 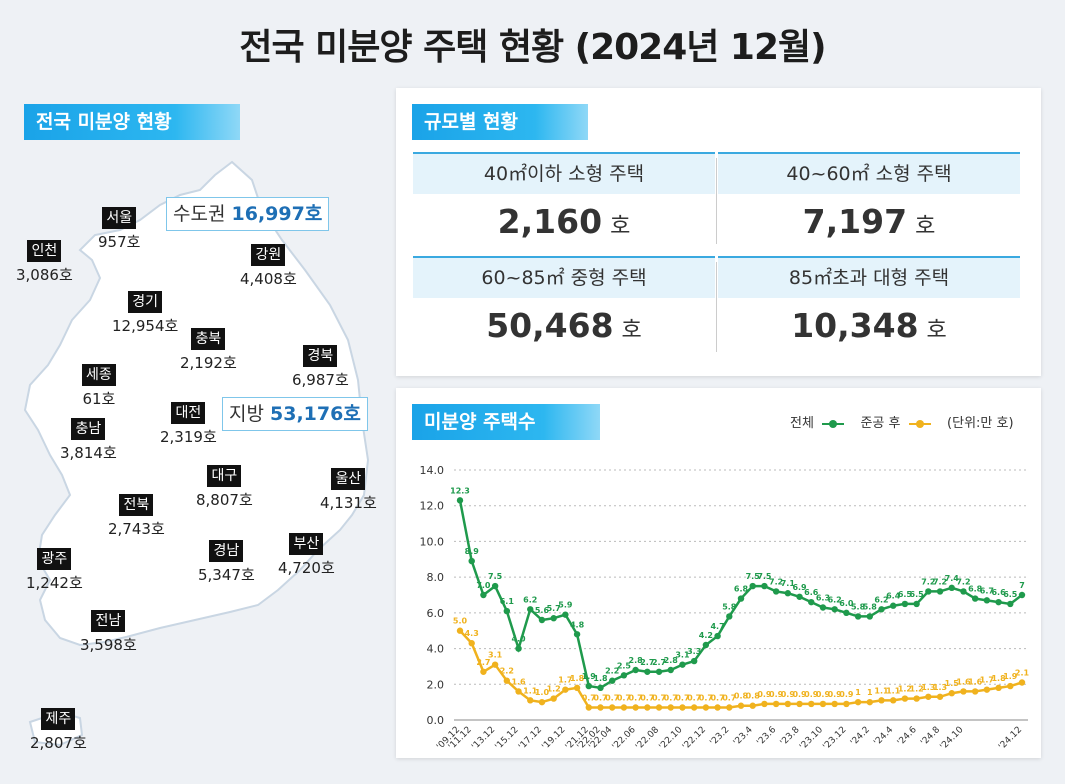 I want to click on data-label-after: 3.1, so click(x=495, y=655).